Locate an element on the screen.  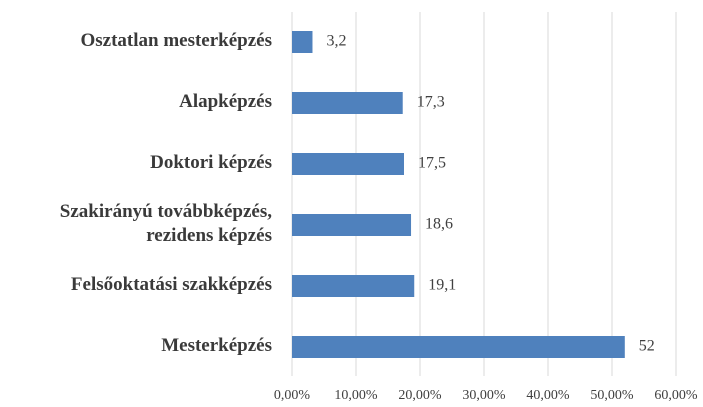
category-label: Osztatlan mesterképzés is located at coordinates (176, 40).